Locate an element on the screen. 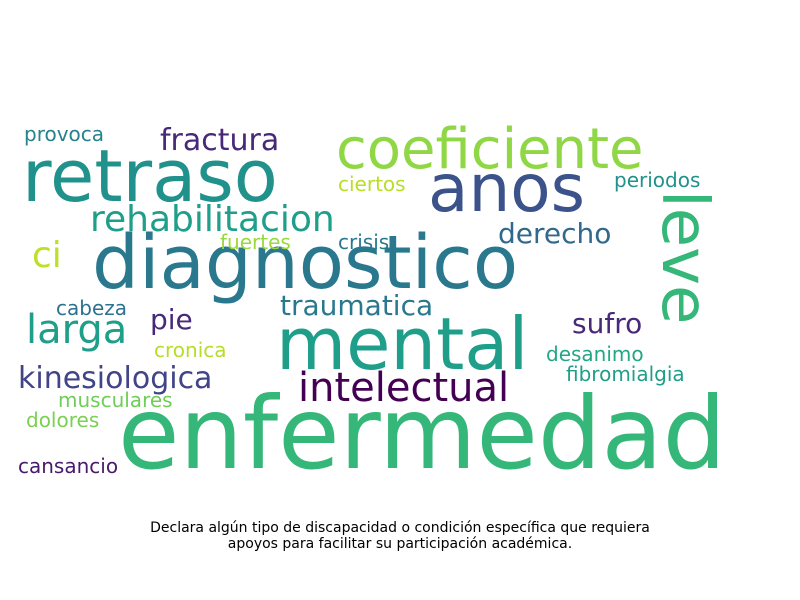  word-kinesiologica: kinesiologica is located at coordinates (115, 378).